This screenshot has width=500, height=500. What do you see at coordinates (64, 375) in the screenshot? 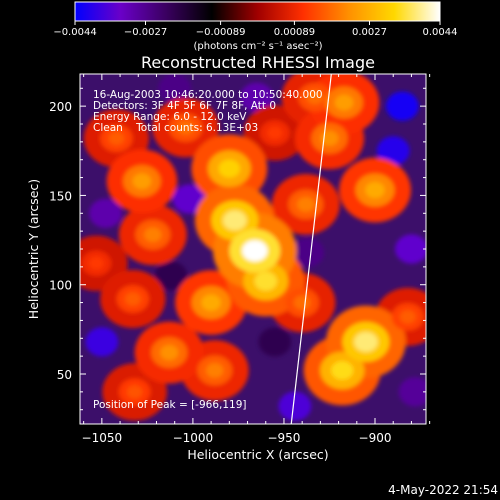
I see `y-tick-label: 50` at bounding box center [64, 375].